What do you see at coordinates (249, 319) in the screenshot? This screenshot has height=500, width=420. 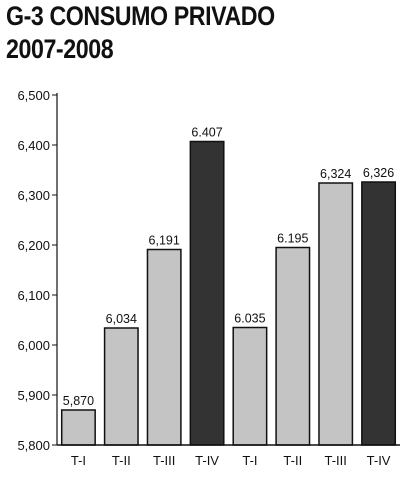 I see `data-label: 6.035` at bounding box center [249, 319].